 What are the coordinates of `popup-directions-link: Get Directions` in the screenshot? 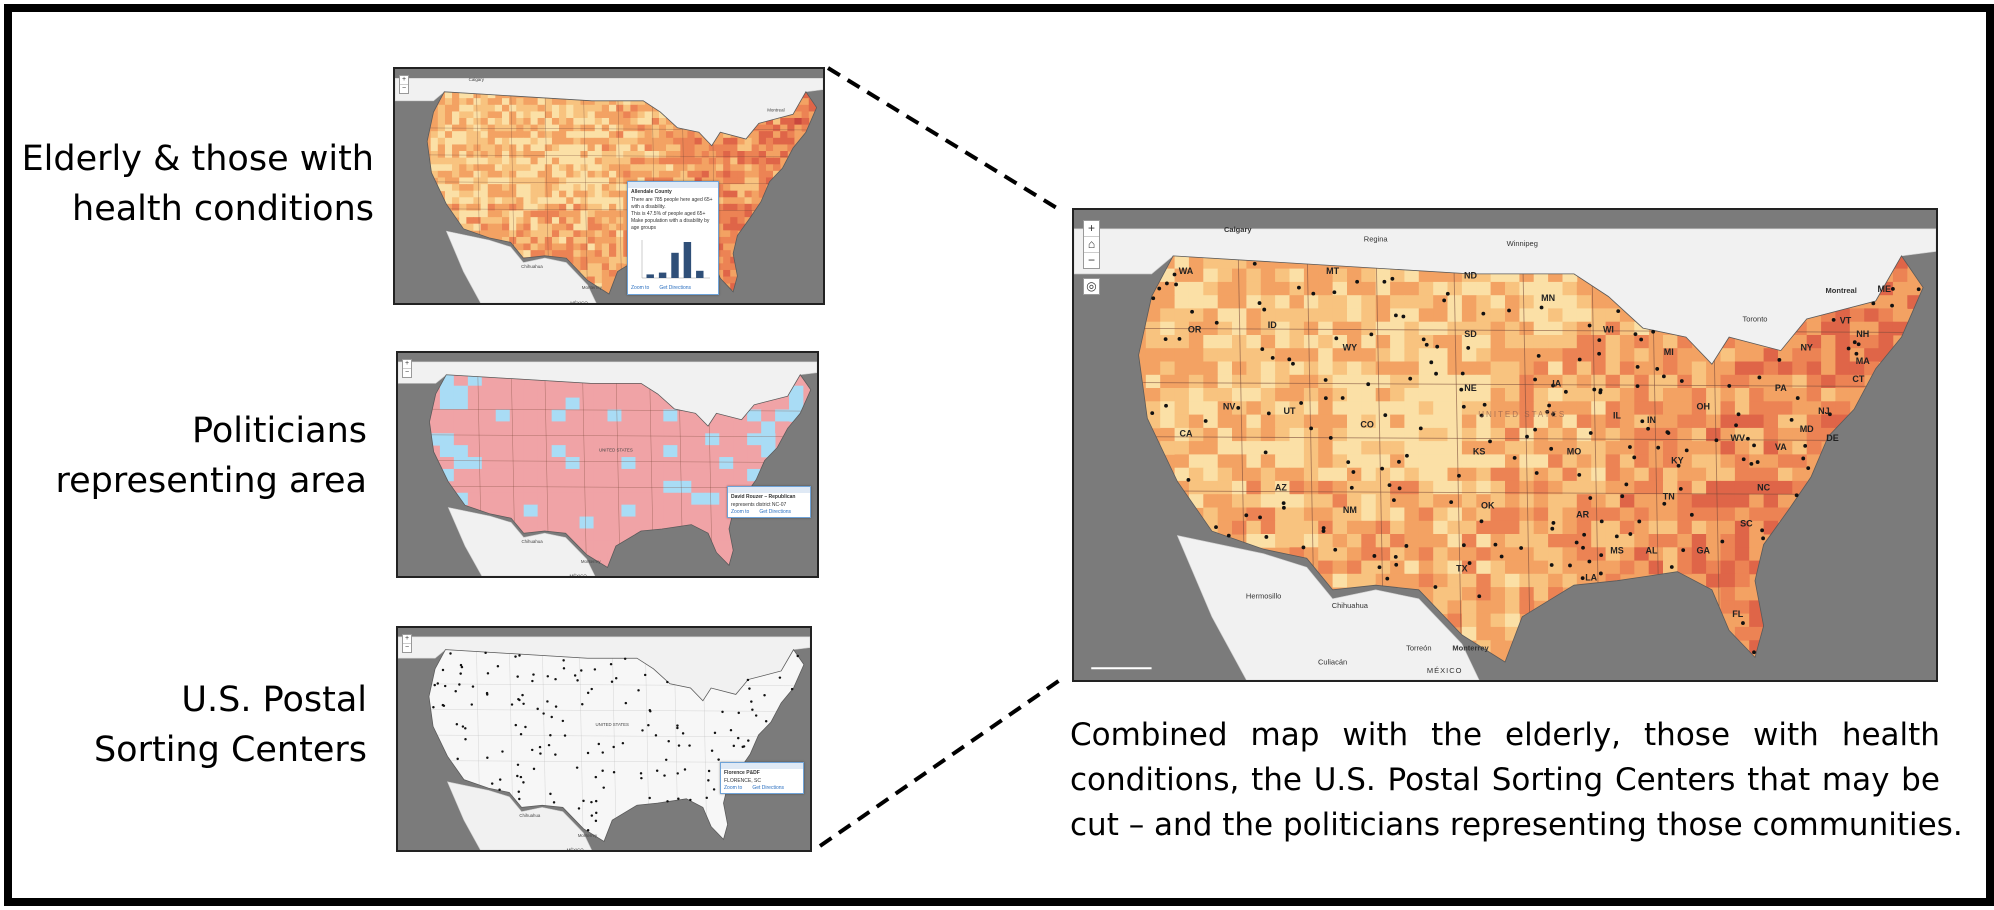 It's located at (768, 788).